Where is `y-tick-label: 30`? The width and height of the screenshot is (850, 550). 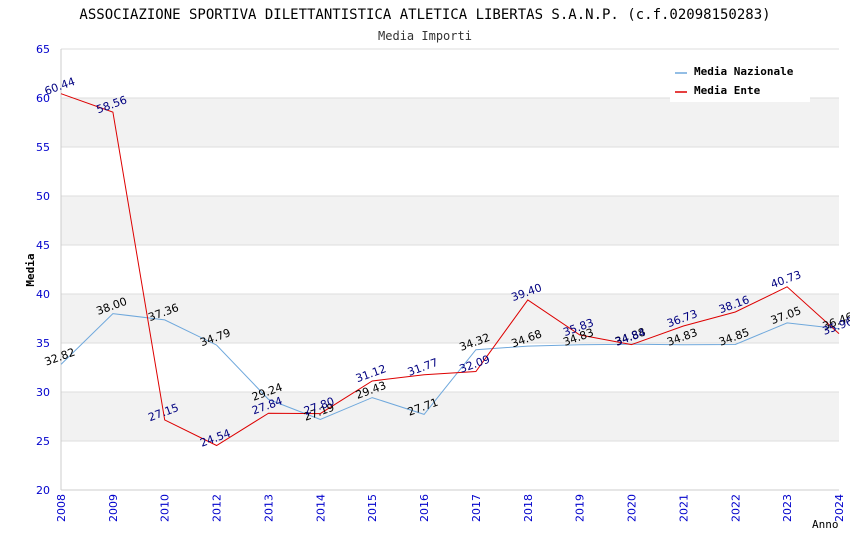
y-tick-label: 30 is located at coordinates (43, 392).